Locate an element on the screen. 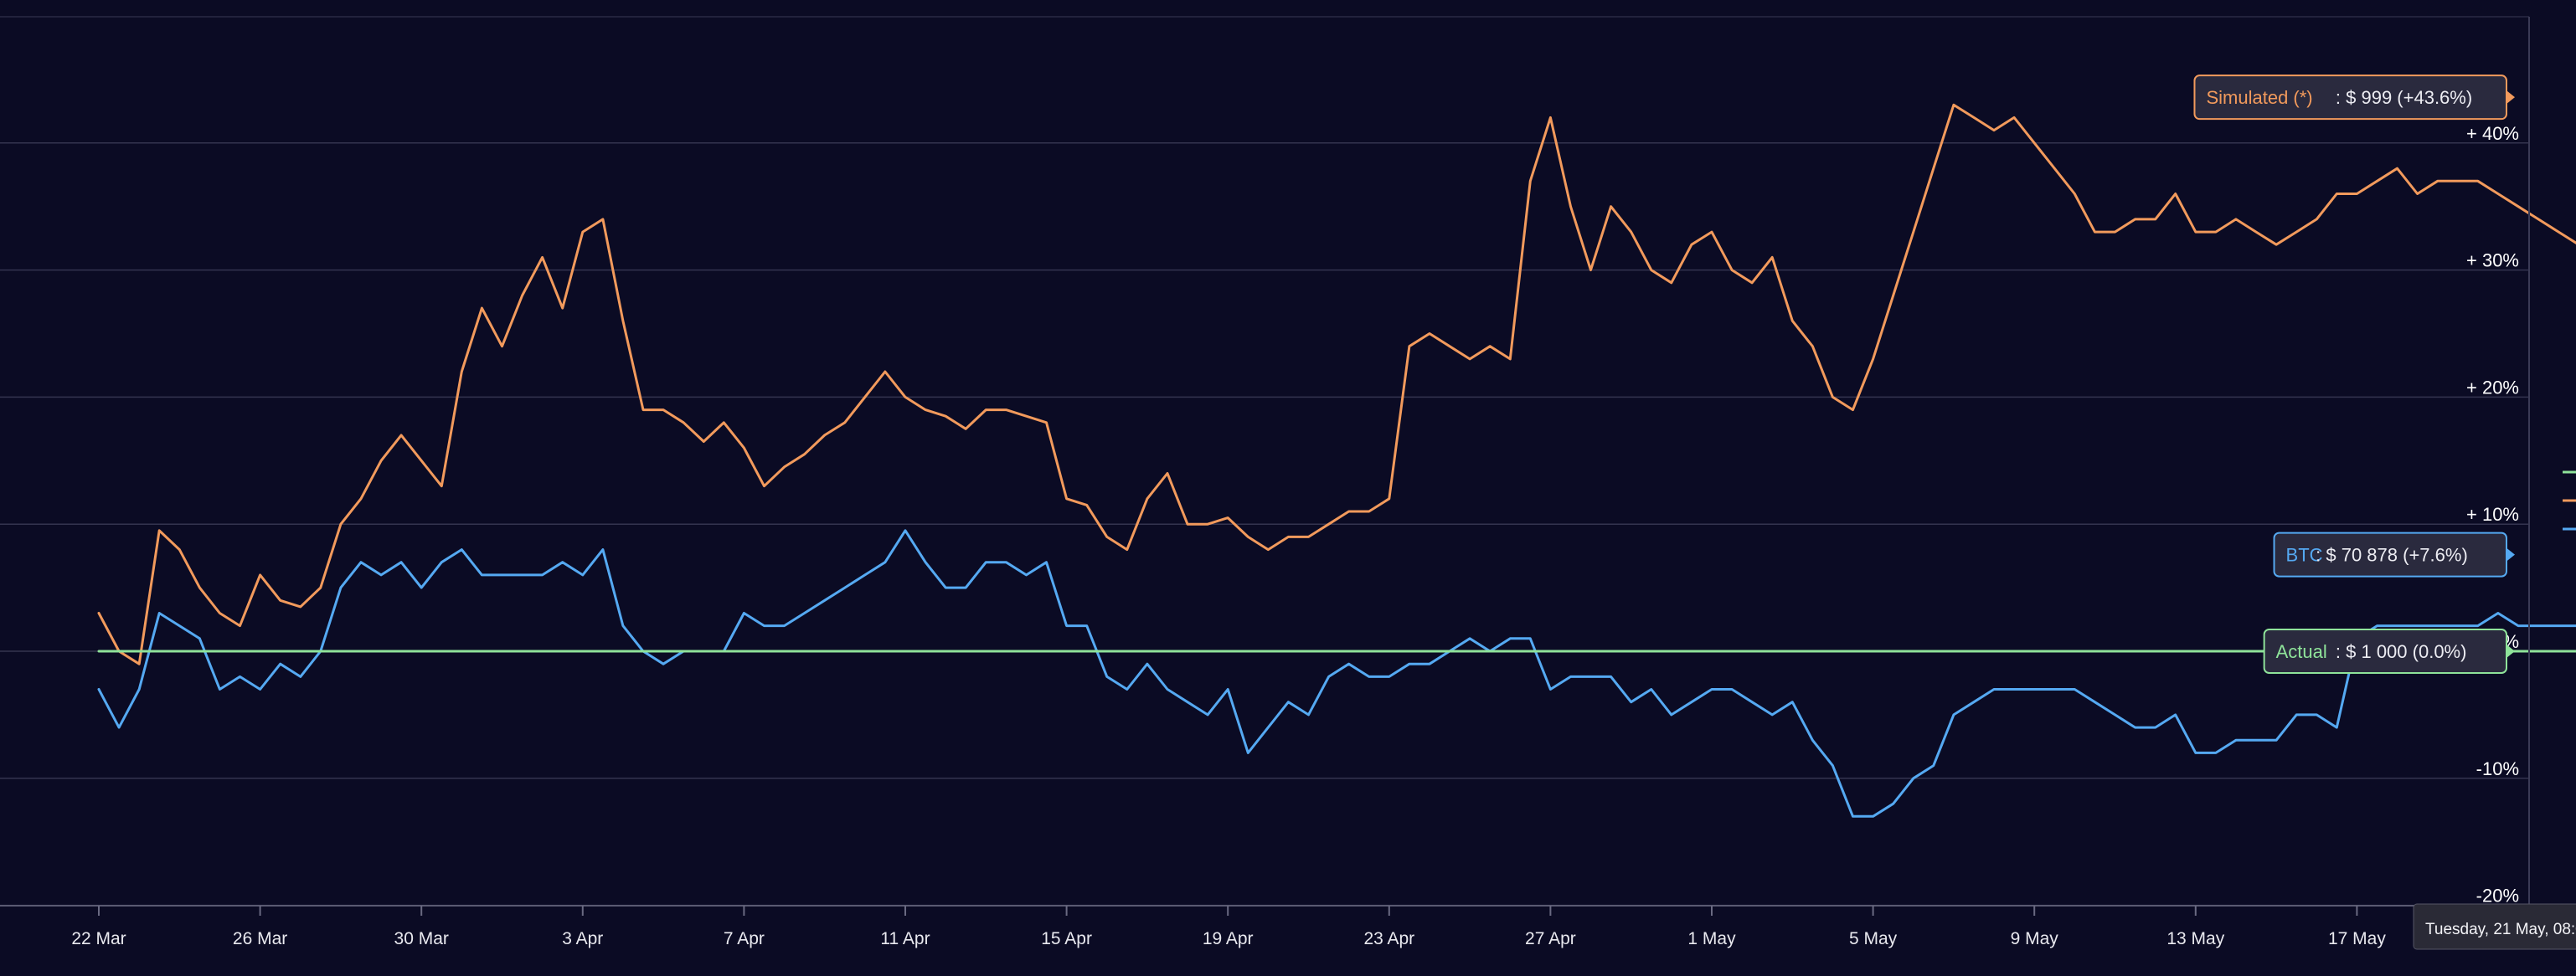 This screenshot has width=2576, height=976. x-tick-label: 5 May is located at coordinates (1873, 939).